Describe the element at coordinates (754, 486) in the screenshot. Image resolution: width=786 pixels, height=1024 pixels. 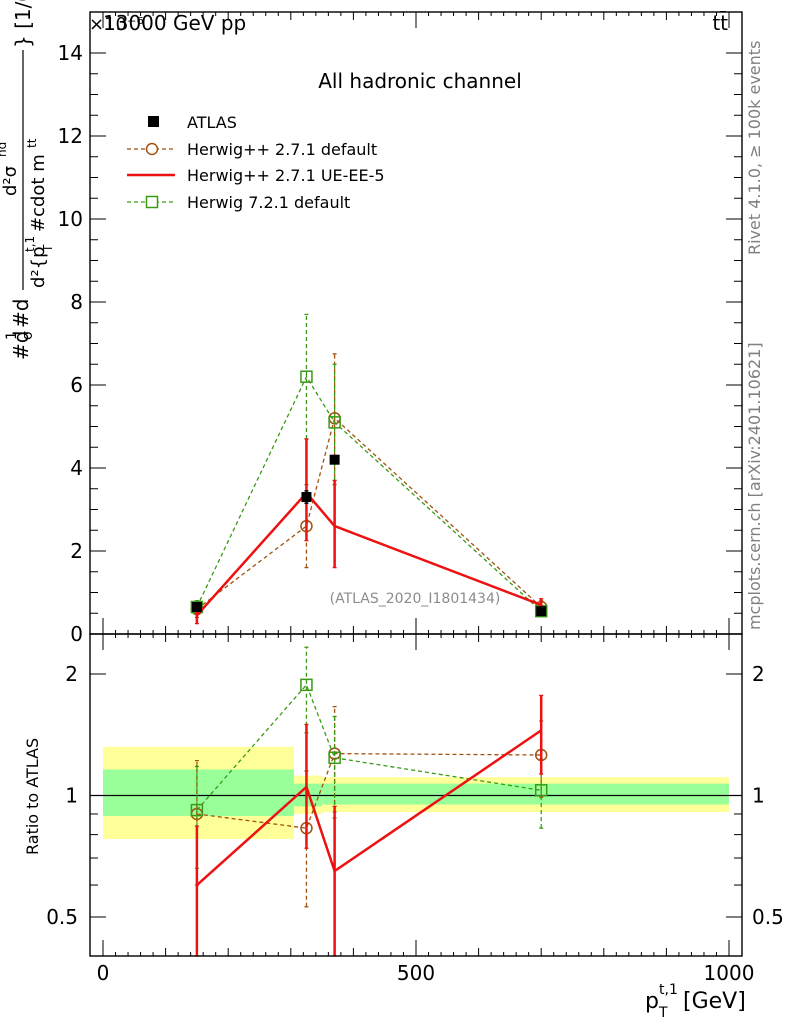
I see `mcplots-label: mcplots.cern.ch [arXiv:2401.10621]` at that location.